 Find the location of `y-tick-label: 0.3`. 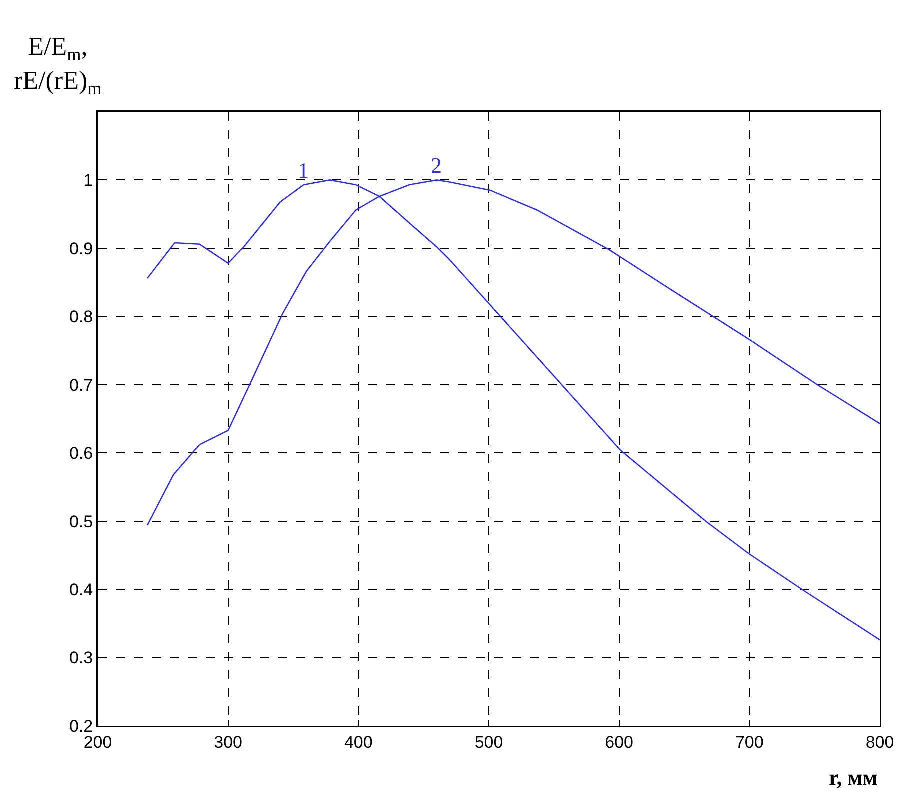

y-tick-label: 0.3 is located at coordinates (81, 658).